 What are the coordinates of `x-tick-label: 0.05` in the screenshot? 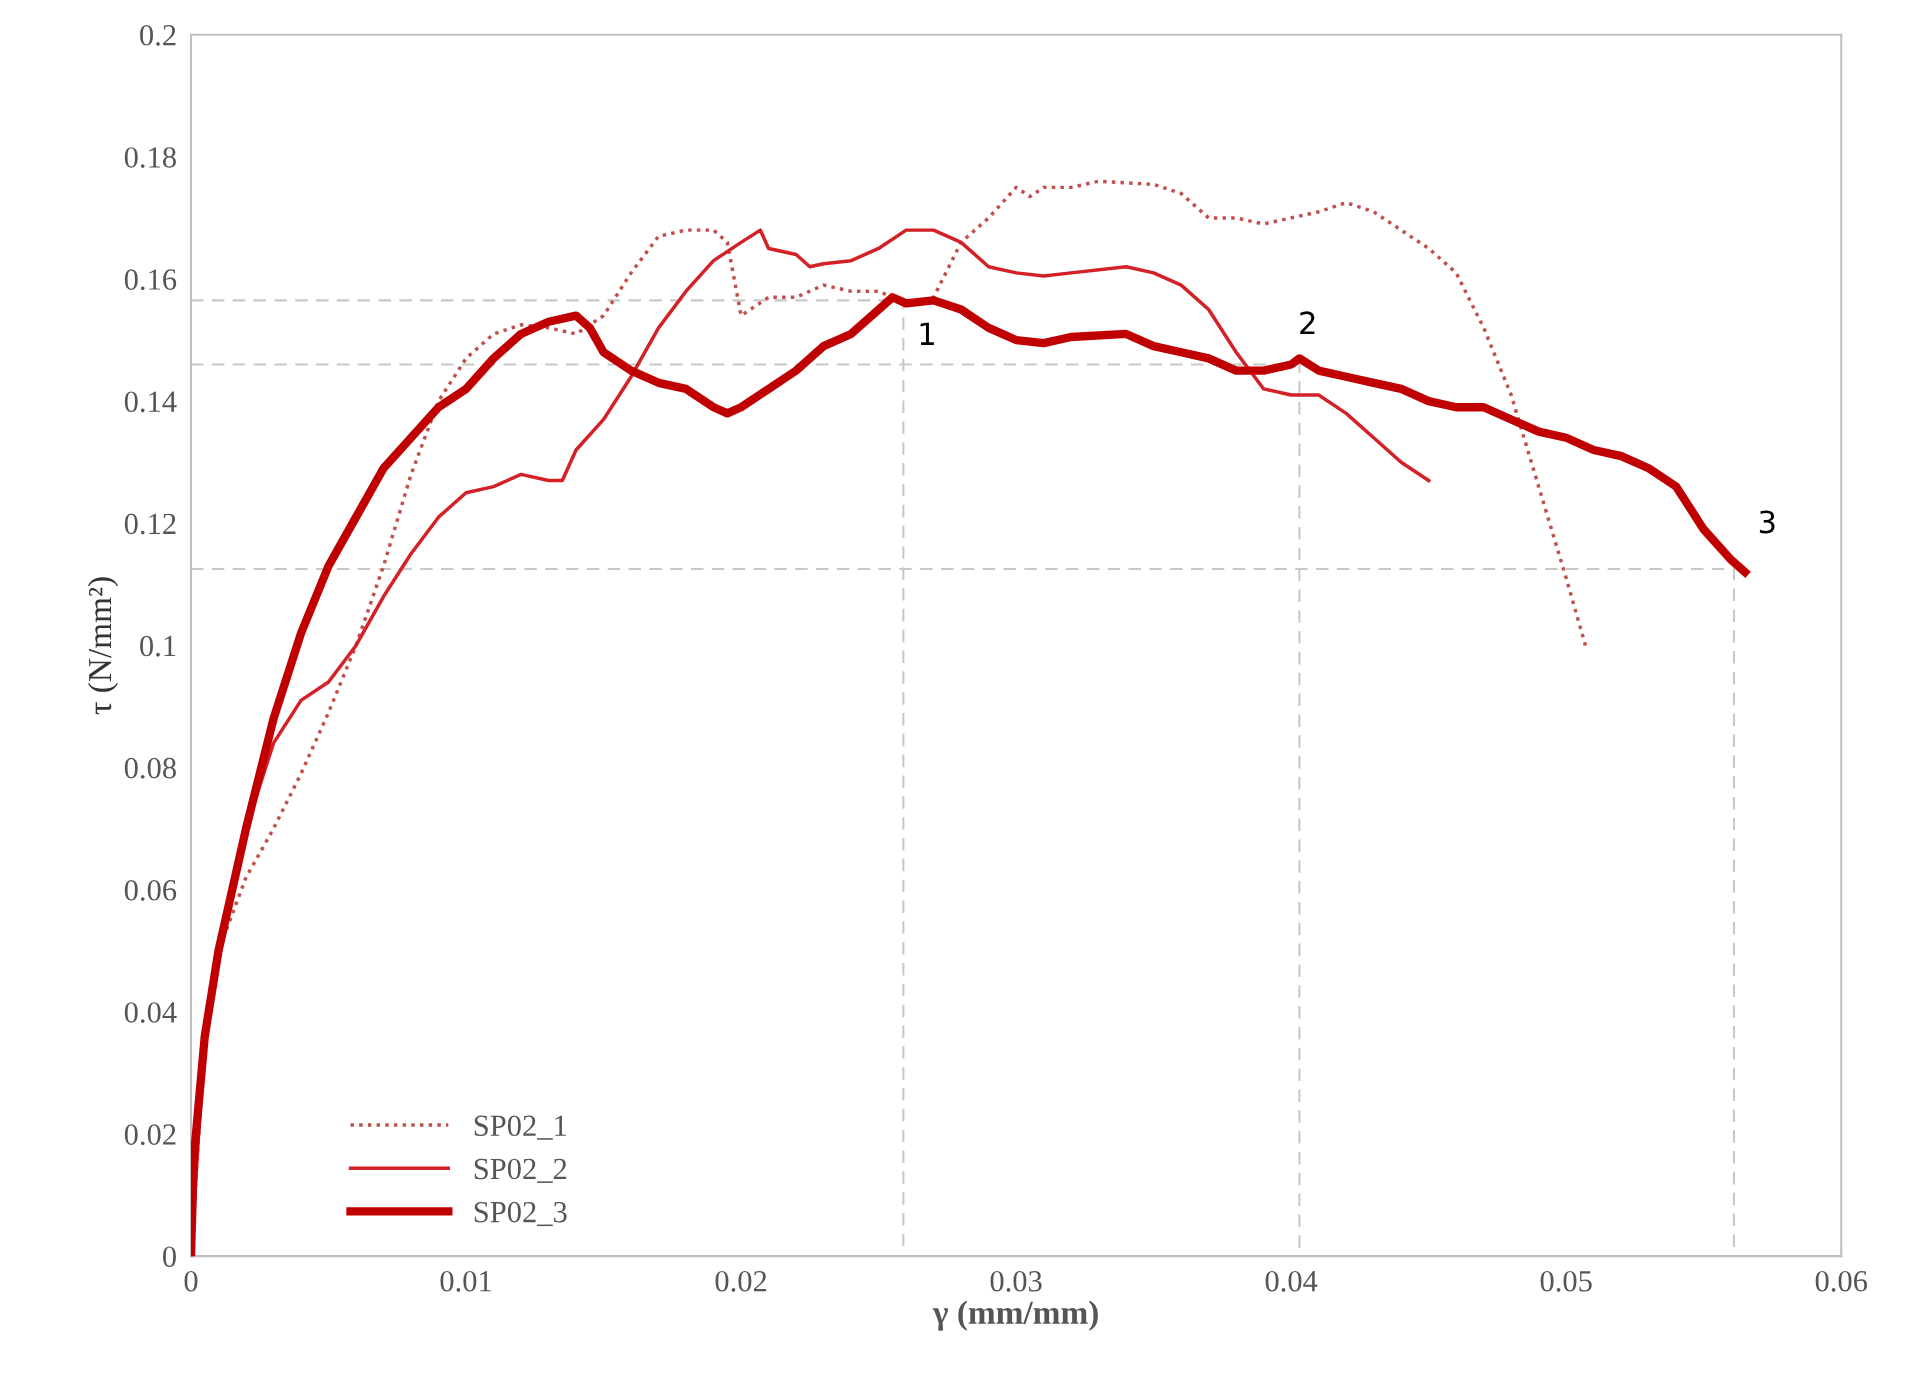 It's located at (1566, 1281).